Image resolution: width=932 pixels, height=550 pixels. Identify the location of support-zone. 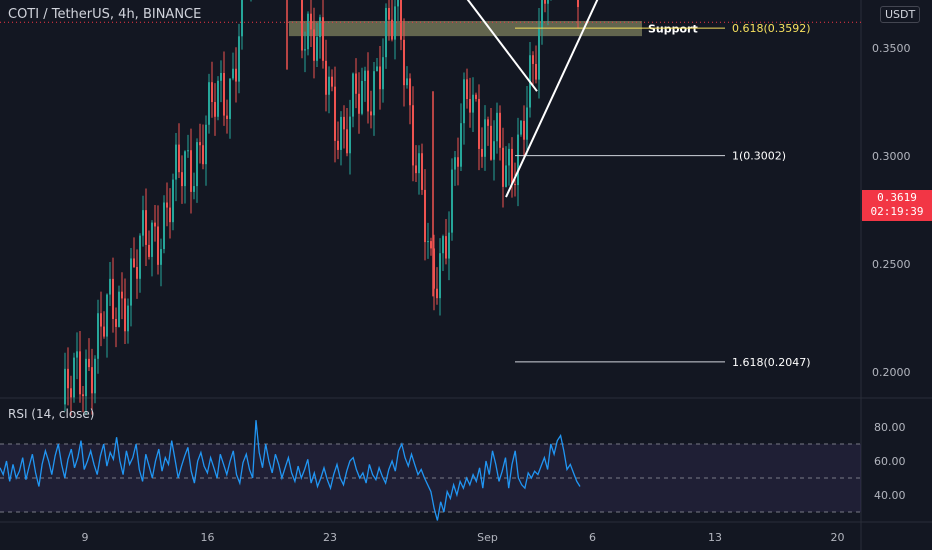
(465, 29).